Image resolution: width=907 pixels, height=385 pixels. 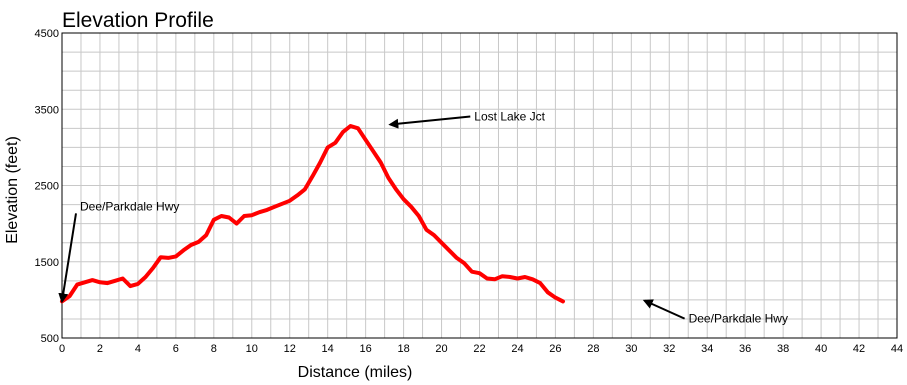 I want to click on y-tick-label: 1500, so click(x=47, y=263).